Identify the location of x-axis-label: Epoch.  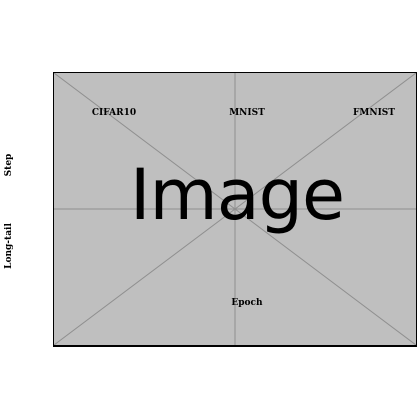
(247, 303).